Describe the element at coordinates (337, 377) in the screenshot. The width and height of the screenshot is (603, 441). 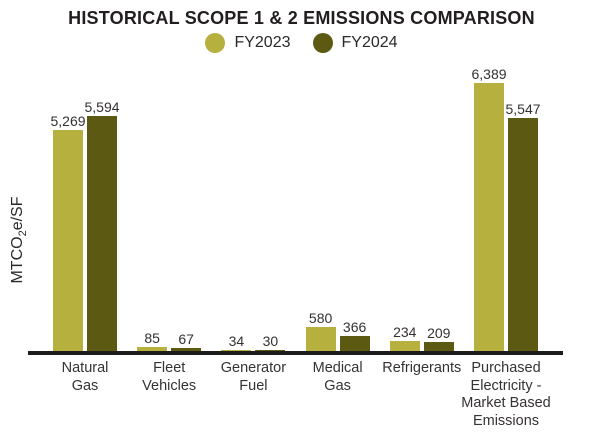
I see `category-label-medical-gas: Medical Gas` at that location.